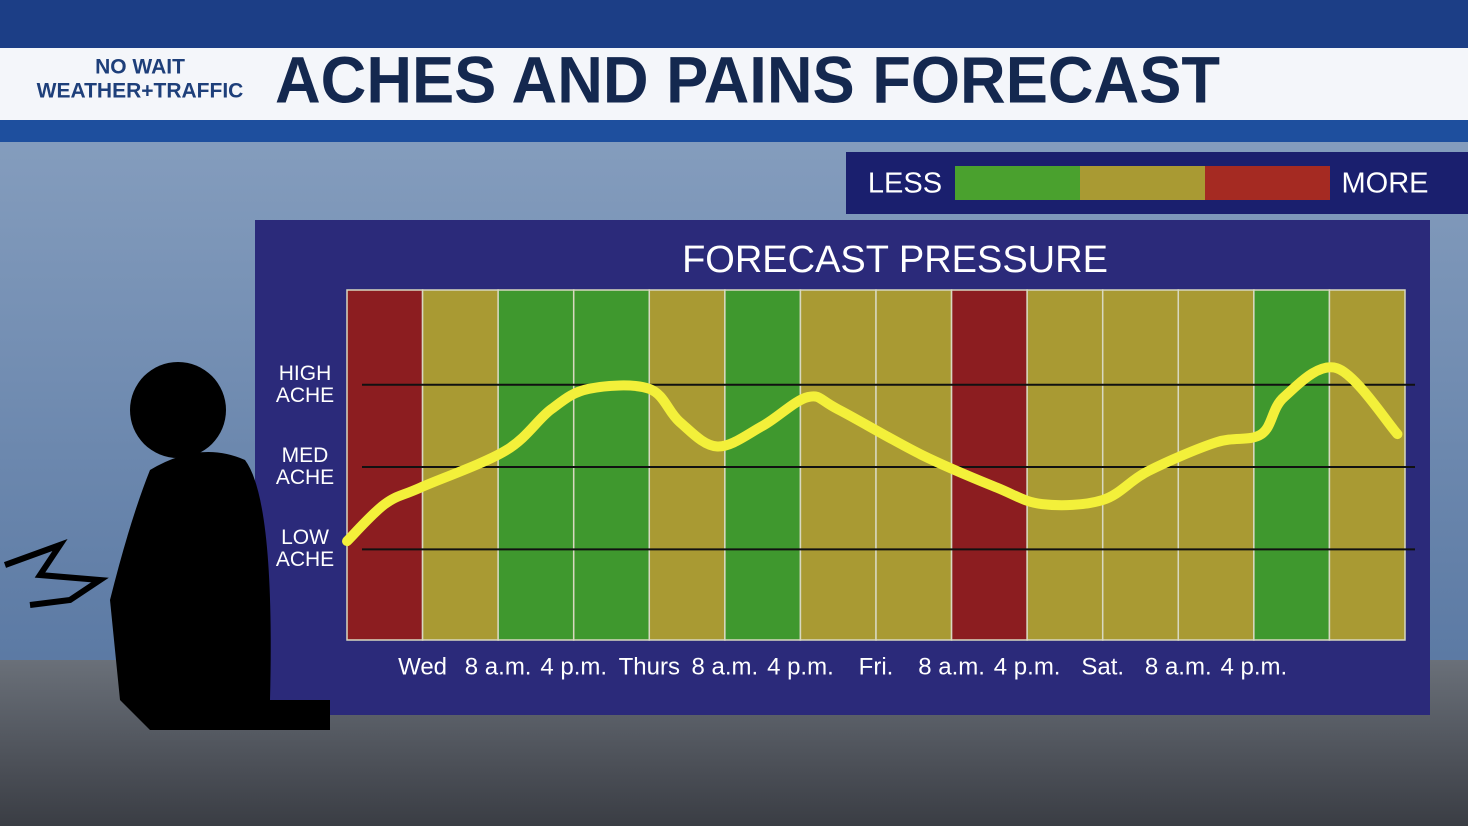 The image size is (1468, 826). I want to click on y-tick-label: MED ACHE, so click(305, 467).